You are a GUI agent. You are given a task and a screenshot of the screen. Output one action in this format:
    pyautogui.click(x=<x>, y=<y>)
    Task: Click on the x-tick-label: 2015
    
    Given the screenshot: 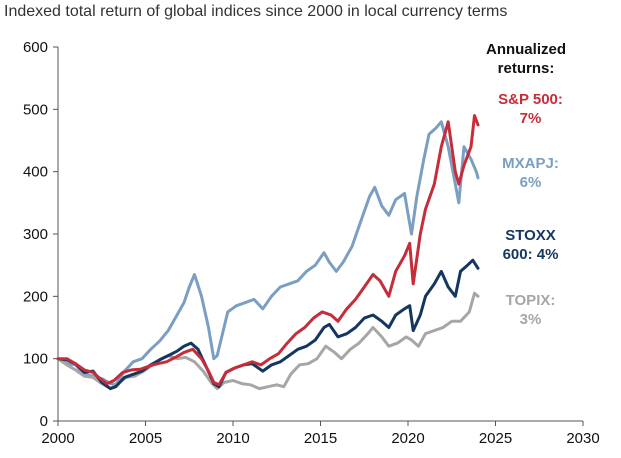 What is the action you would take?
    pyautogui.click(x=320, y=438)
    